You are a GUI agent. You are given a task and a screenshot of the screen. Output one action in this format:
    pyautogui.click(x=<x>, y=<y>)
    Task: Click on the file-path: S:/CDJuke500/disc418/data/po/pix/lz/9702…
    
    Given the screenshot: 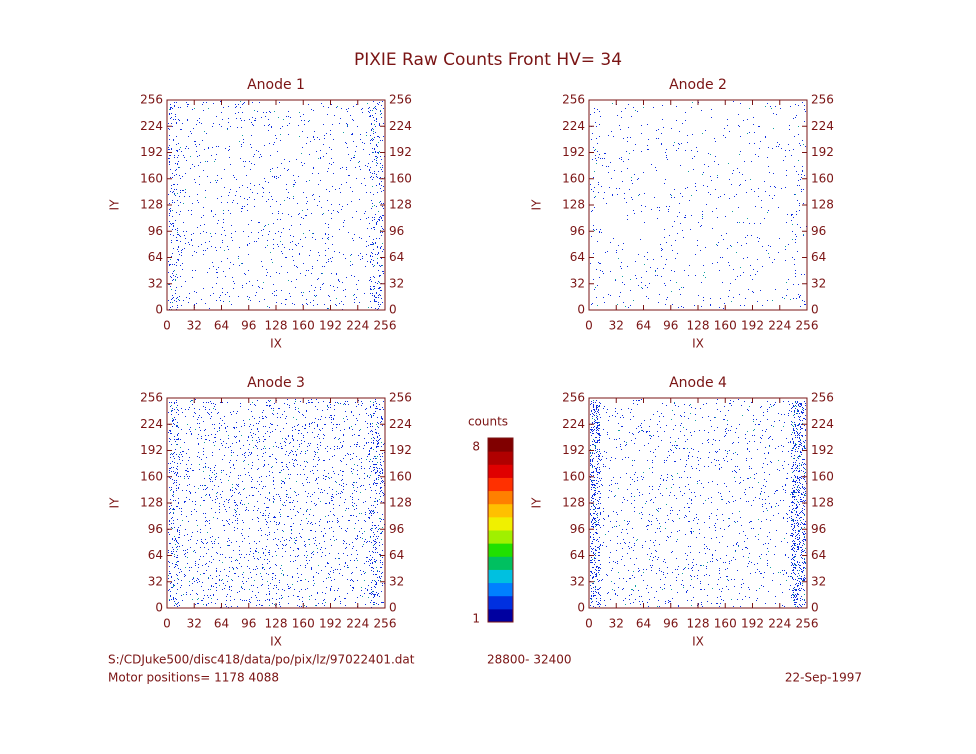 What is the action you would take?
    pyautogui.click(x=261, y=660)
    